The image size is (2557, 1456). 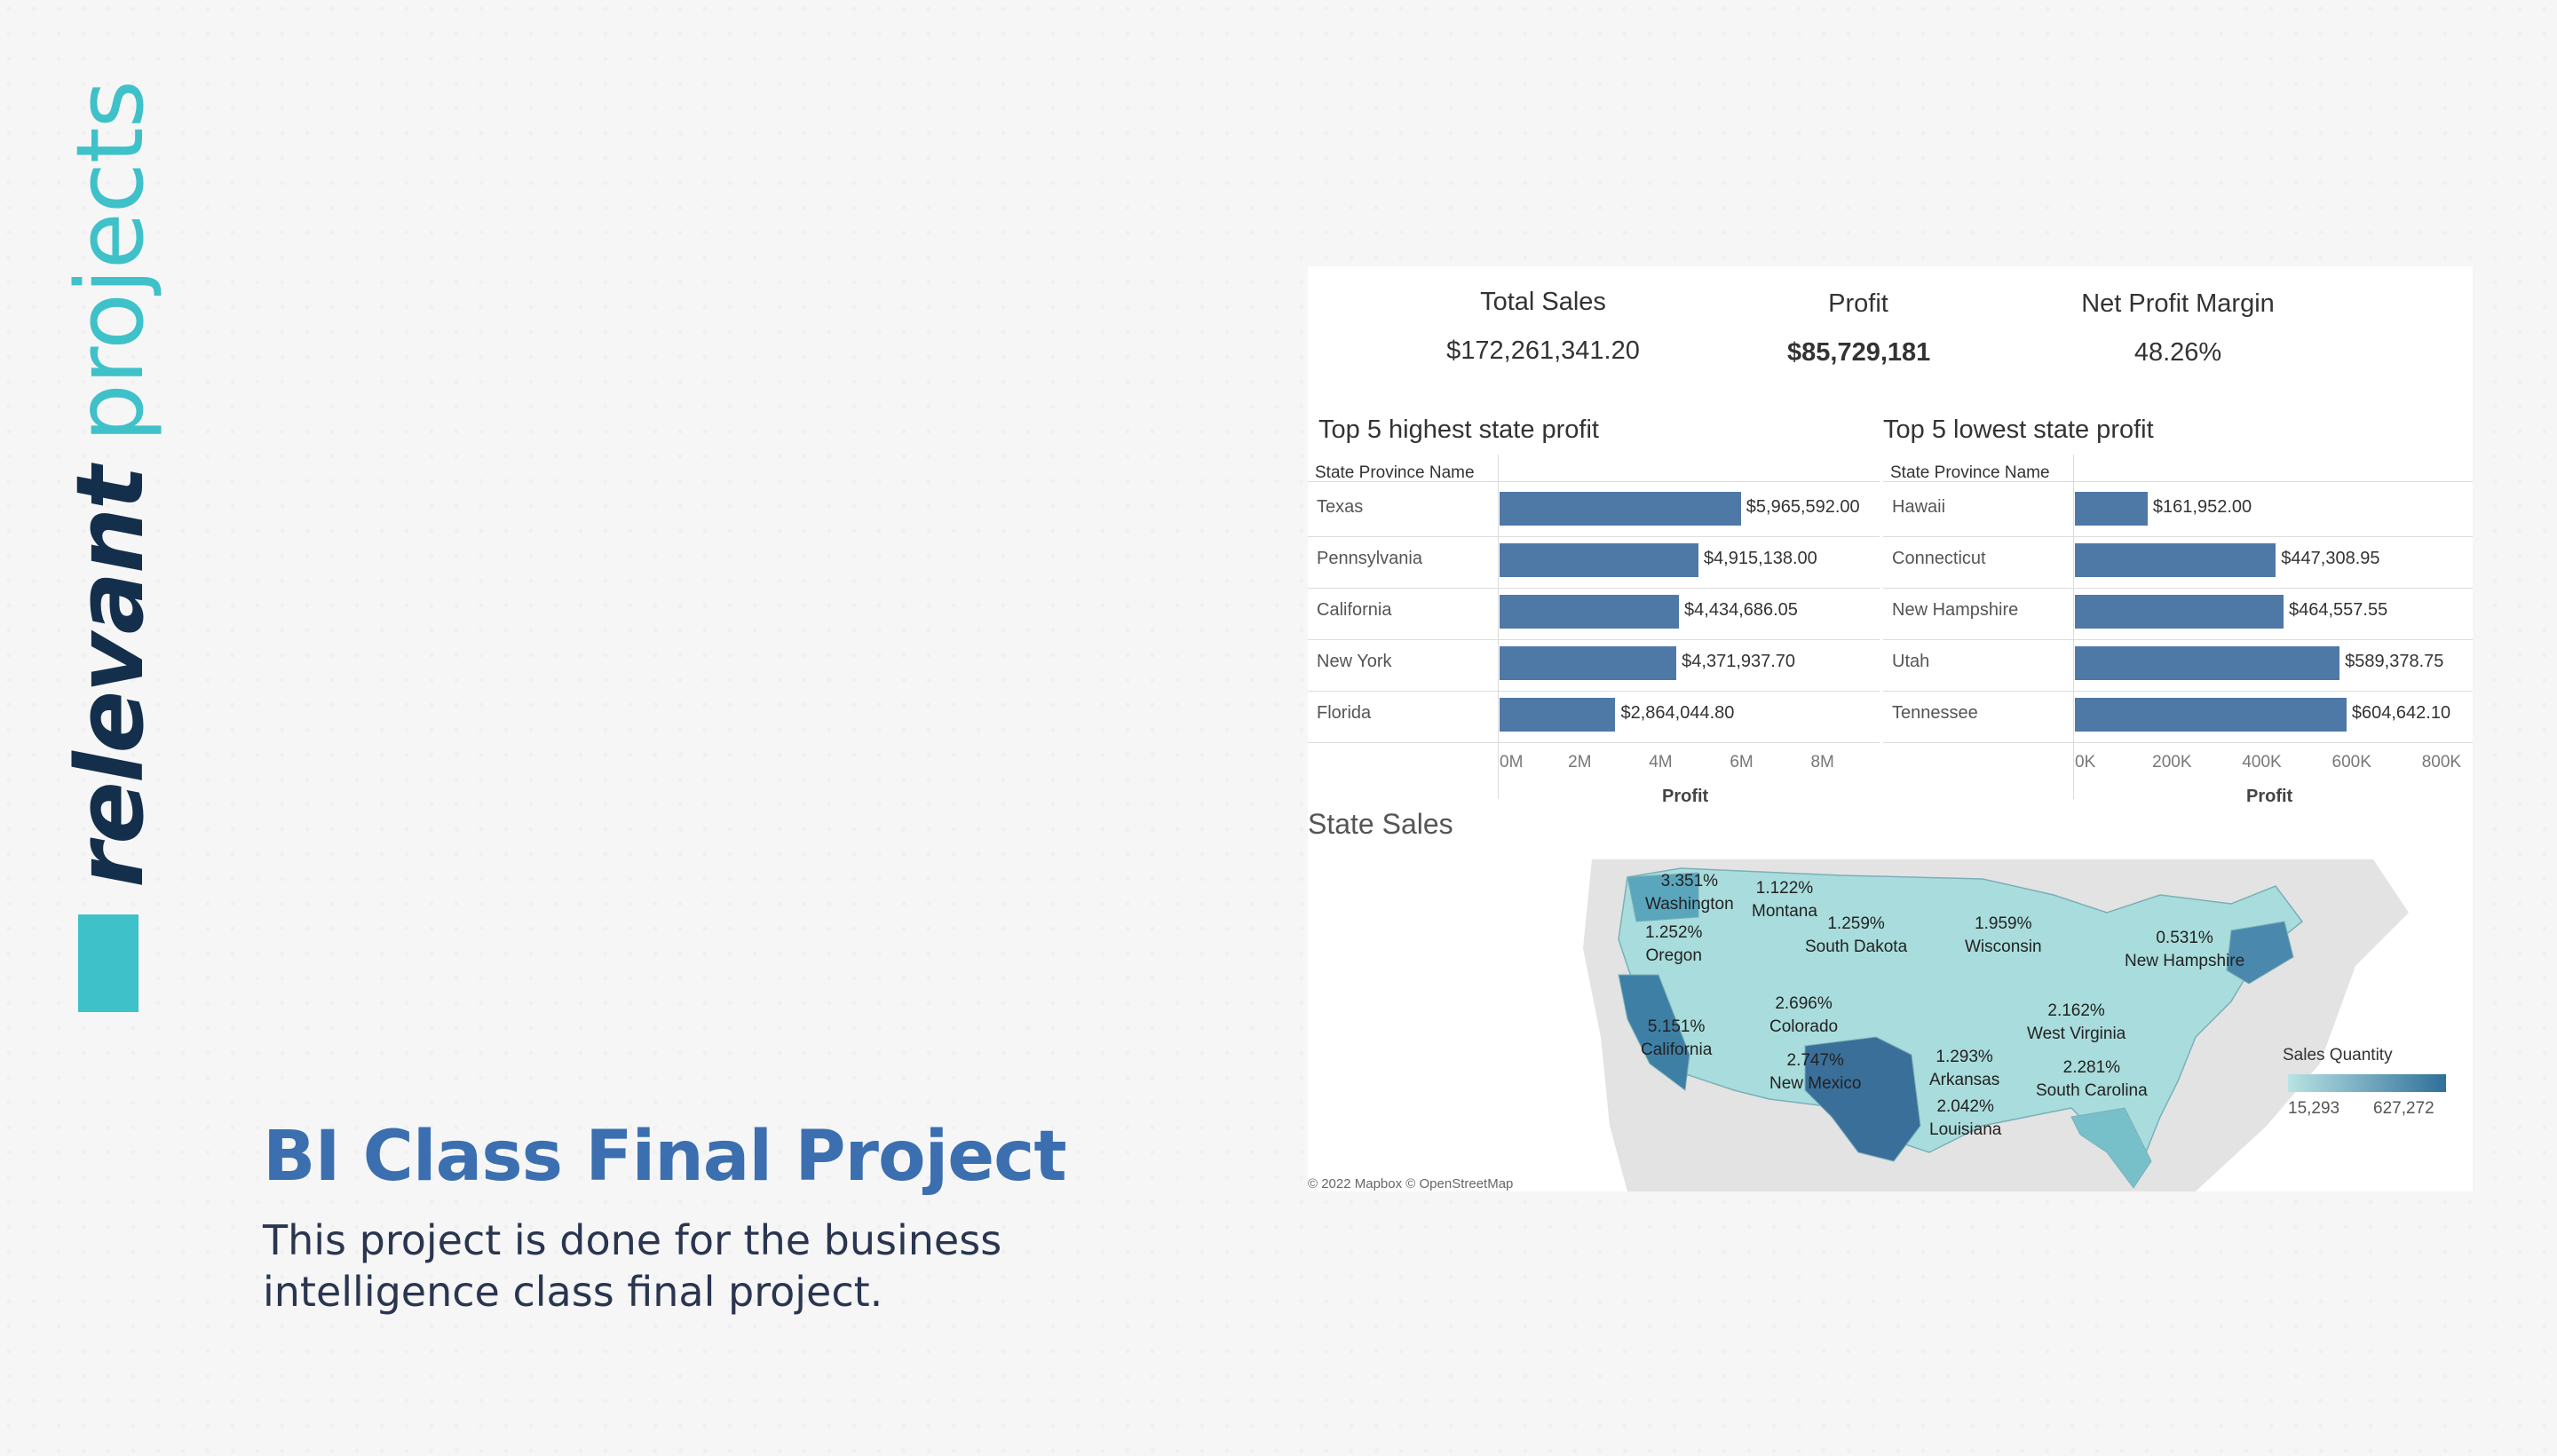 What do you see at coordinates (1784, 888) in the screenshot?
I see `state-label-pct: 1.122%` at bounding box center [1784, 888].